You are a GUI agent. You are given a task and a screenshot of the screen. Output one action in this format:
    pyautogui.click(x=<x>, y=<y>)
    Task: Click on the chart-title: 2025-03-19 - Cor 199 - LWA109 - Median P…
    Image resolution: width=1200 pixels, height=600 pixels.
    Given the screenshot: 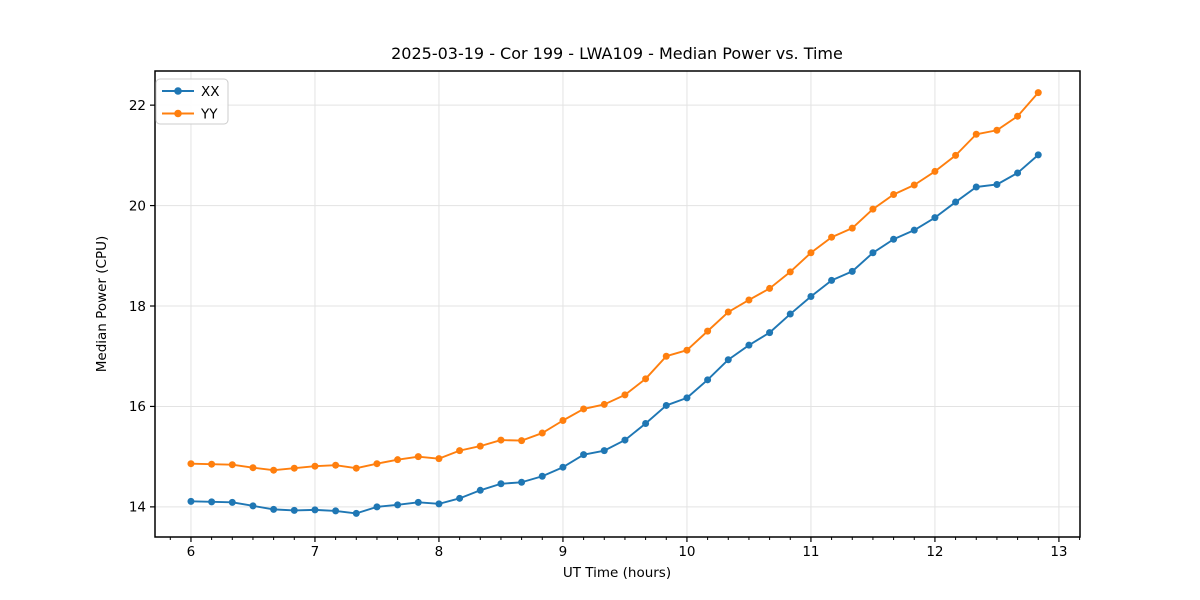 What is the action you would take?
    pyautogui.click(x=617, y=53)
    